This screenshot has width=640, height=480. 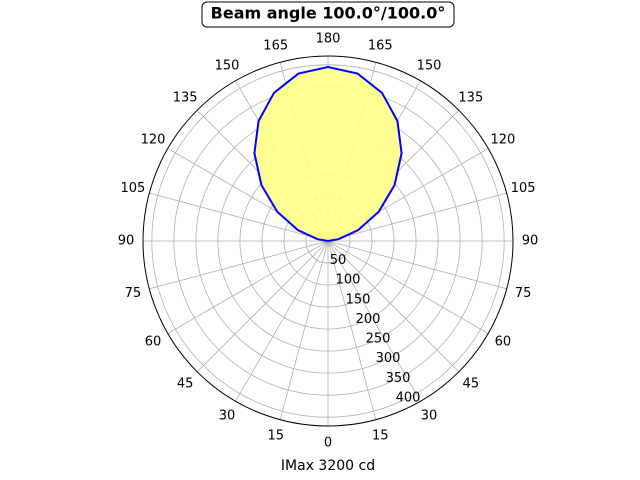 I want to click on theta-tick-label: 180, so click(x=328, y=39).